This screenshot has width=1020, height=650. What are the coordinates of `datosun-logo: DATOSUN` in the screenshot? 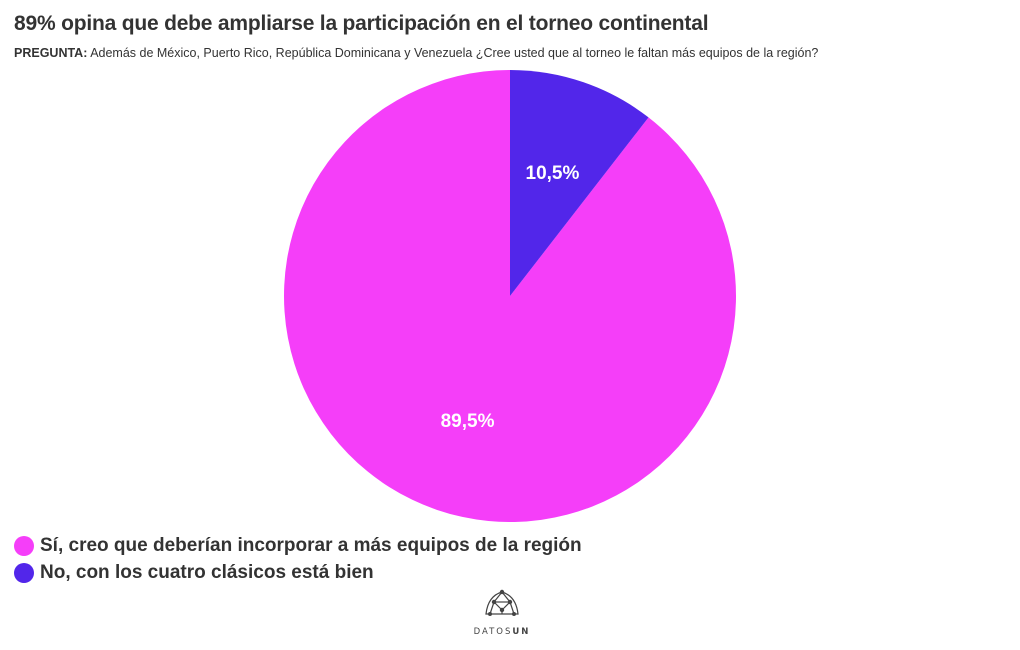 It's located at (502, 612).